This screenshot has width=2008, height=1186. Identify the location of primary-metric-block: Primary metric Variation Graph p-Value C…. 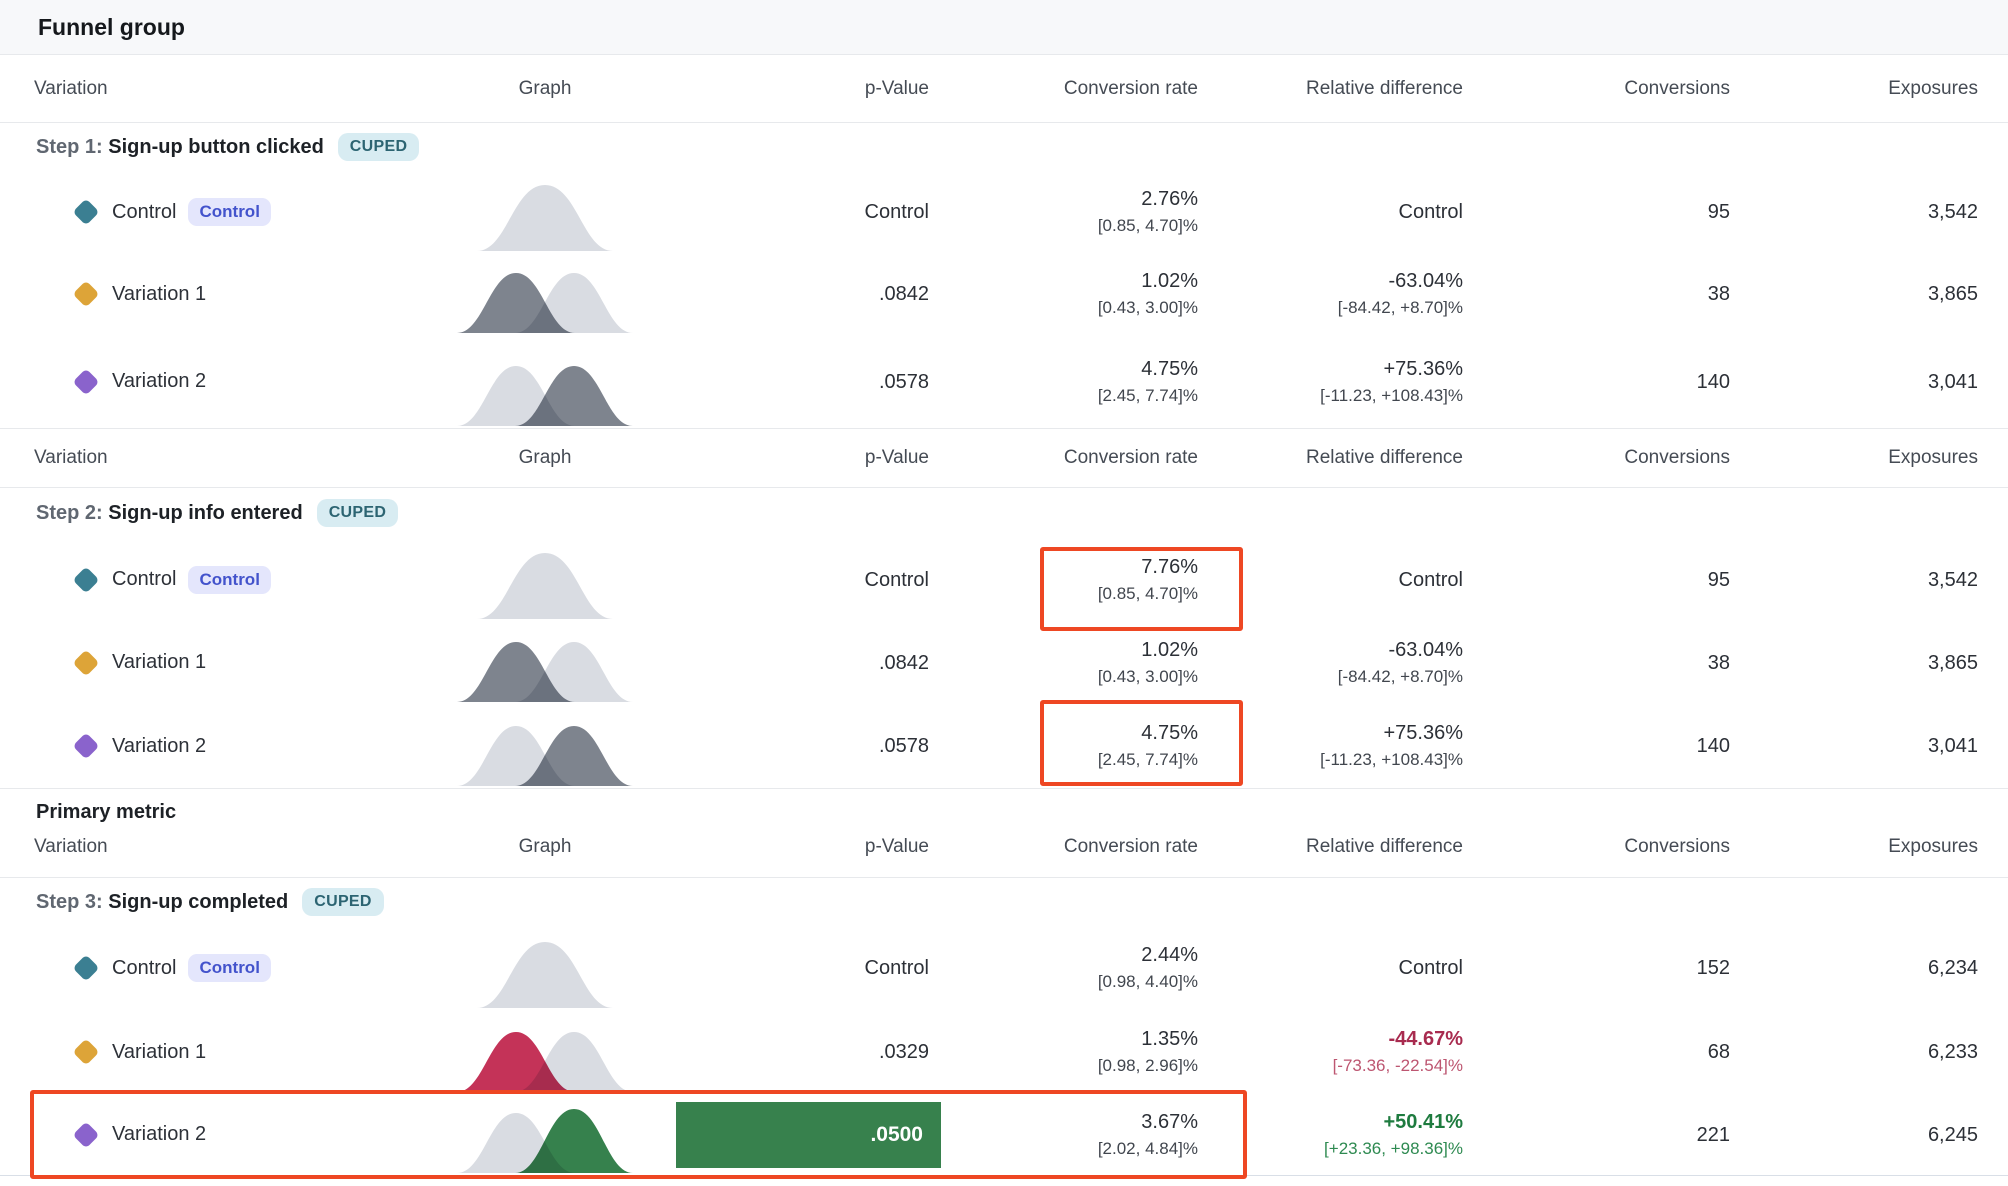
(1004, 833).